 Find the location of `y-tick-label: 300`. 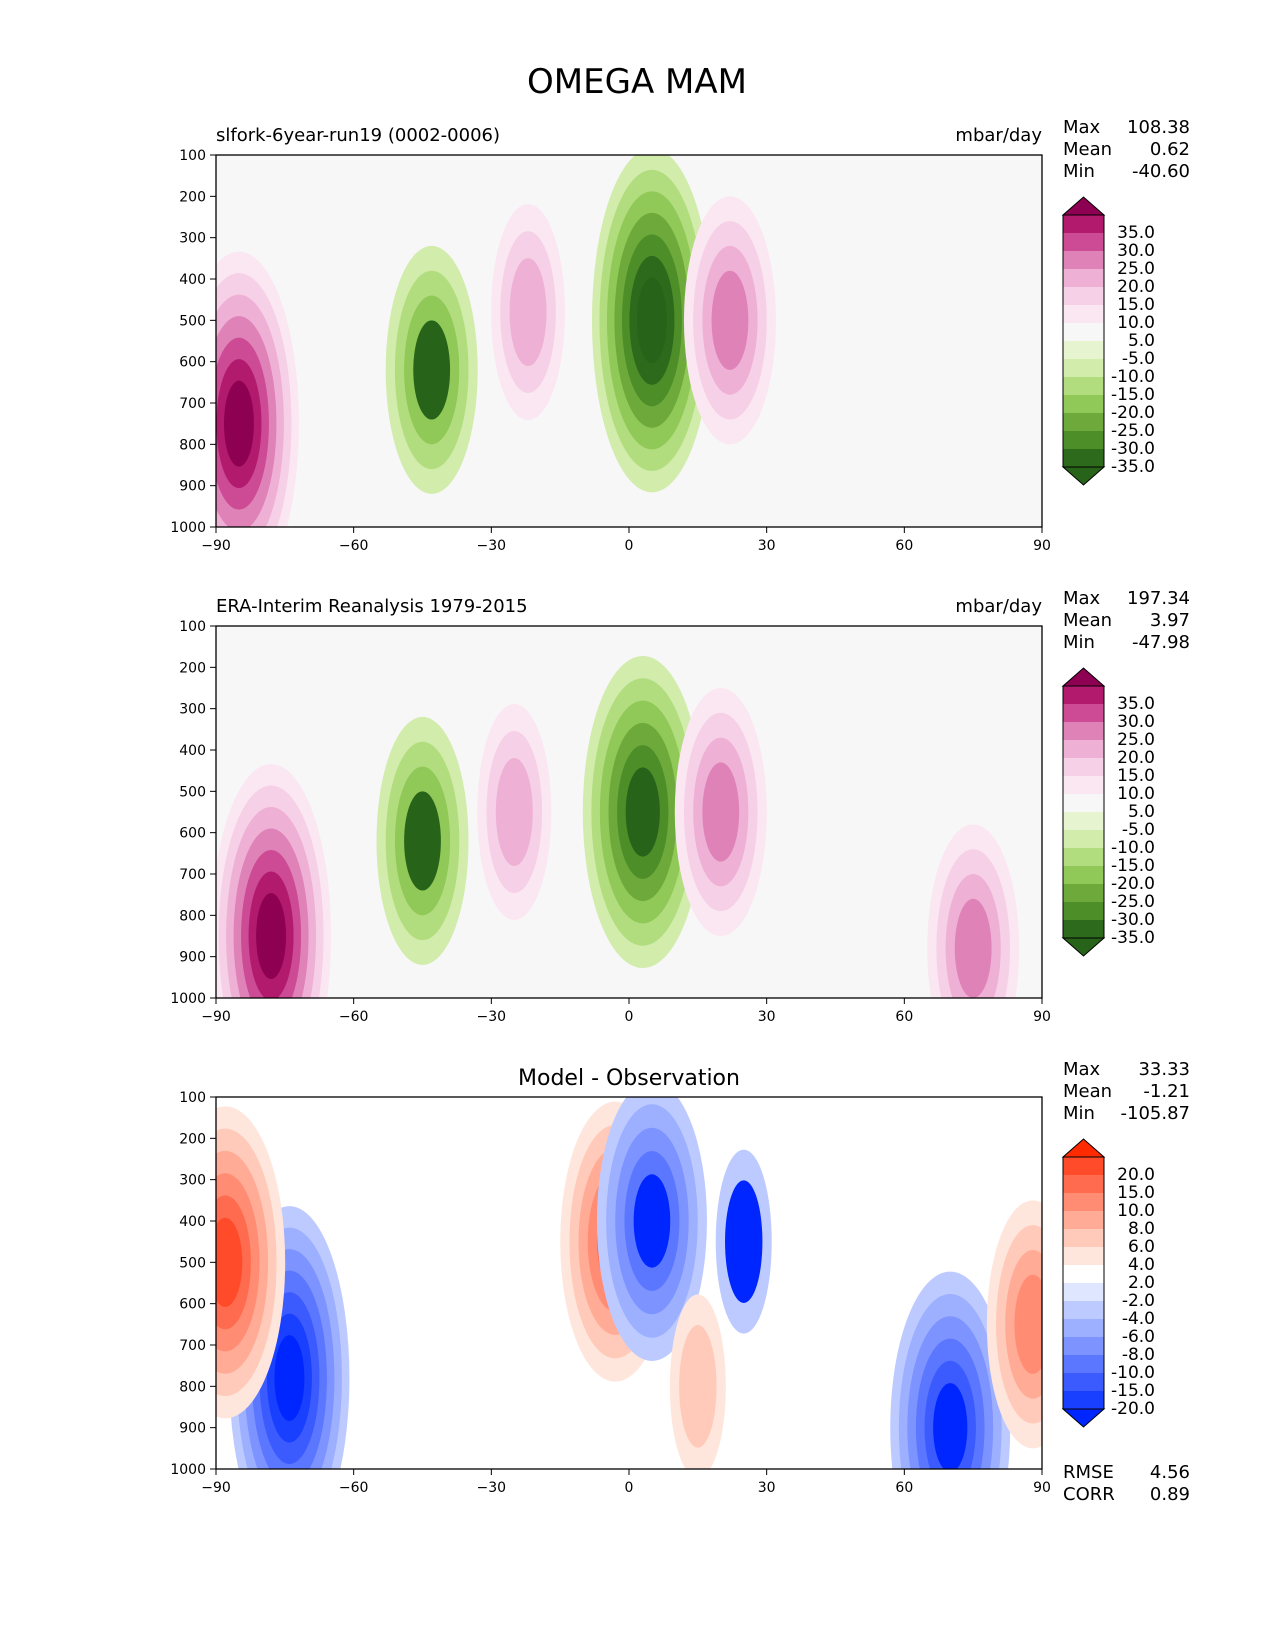

y-tick-label: 300 is located at coordinates (192, 710).